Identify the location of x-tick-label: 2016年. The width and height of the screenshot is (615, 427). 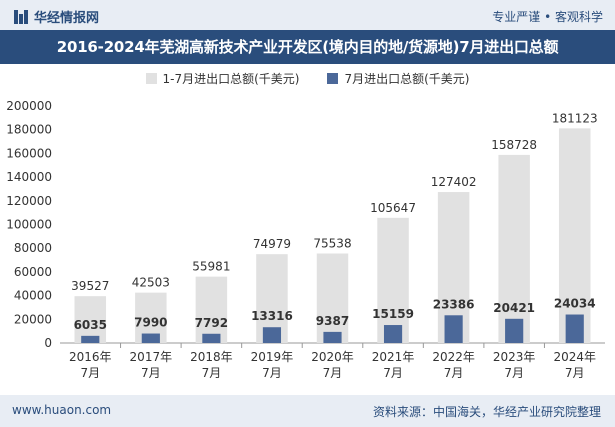
(90, 357).